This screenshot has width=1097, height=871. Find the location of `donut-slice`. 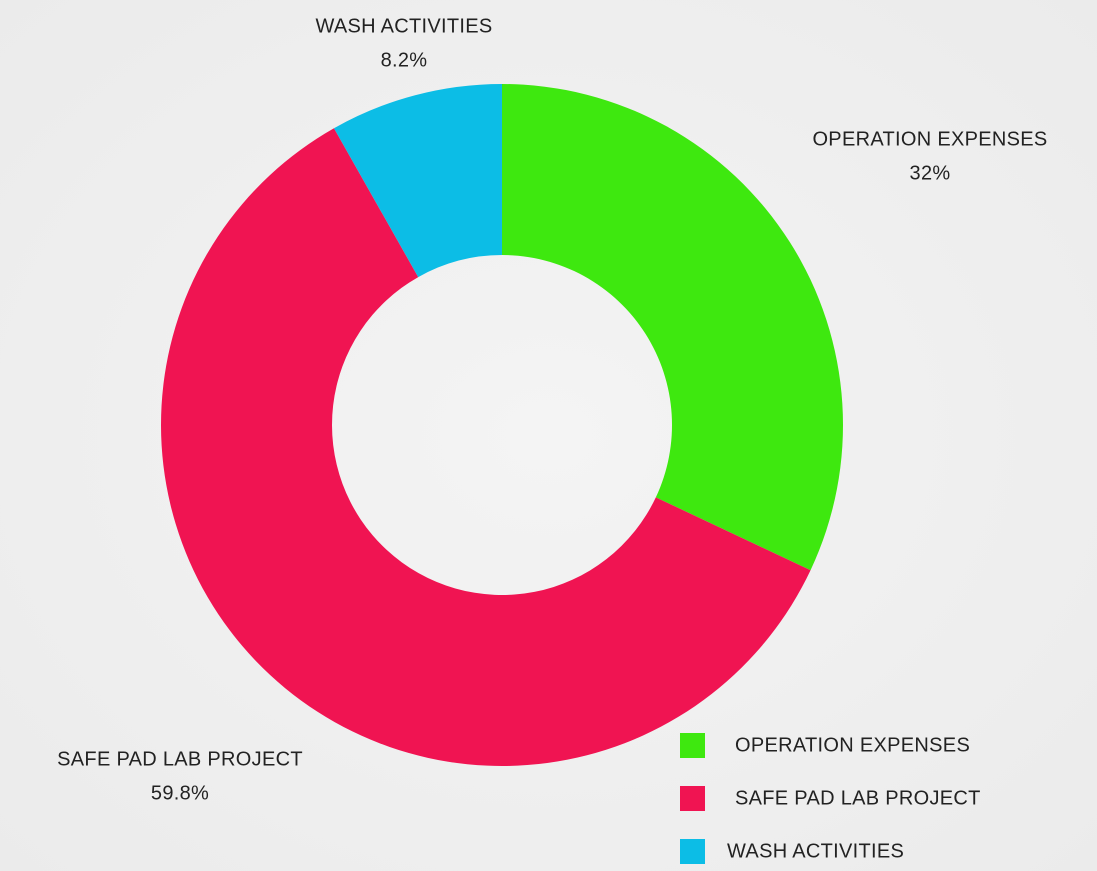

donut-slice is located at coordinates (417, 181).